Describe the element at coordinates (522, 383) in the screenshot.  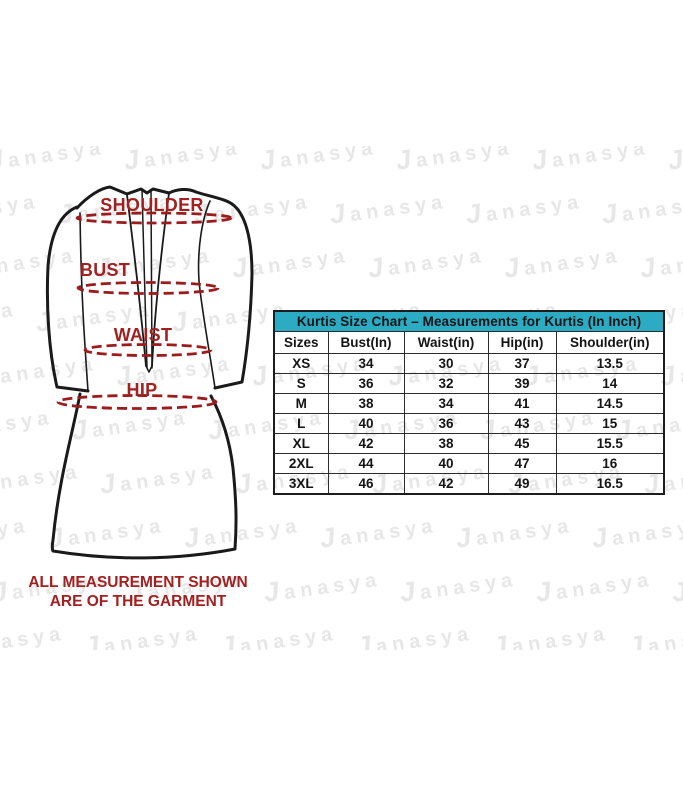
I see `size-cell: 39` at that location.